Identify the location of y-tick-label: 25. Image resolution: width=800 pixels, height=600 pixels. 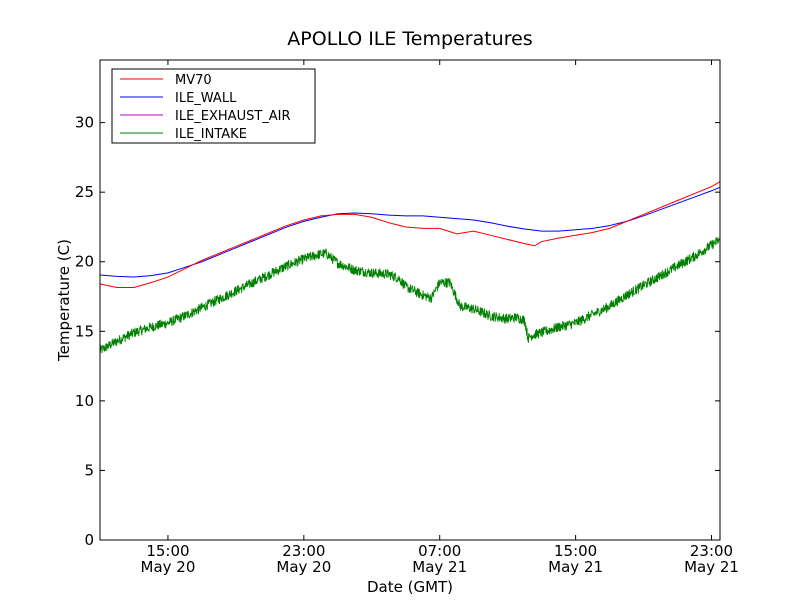
(84, 192).